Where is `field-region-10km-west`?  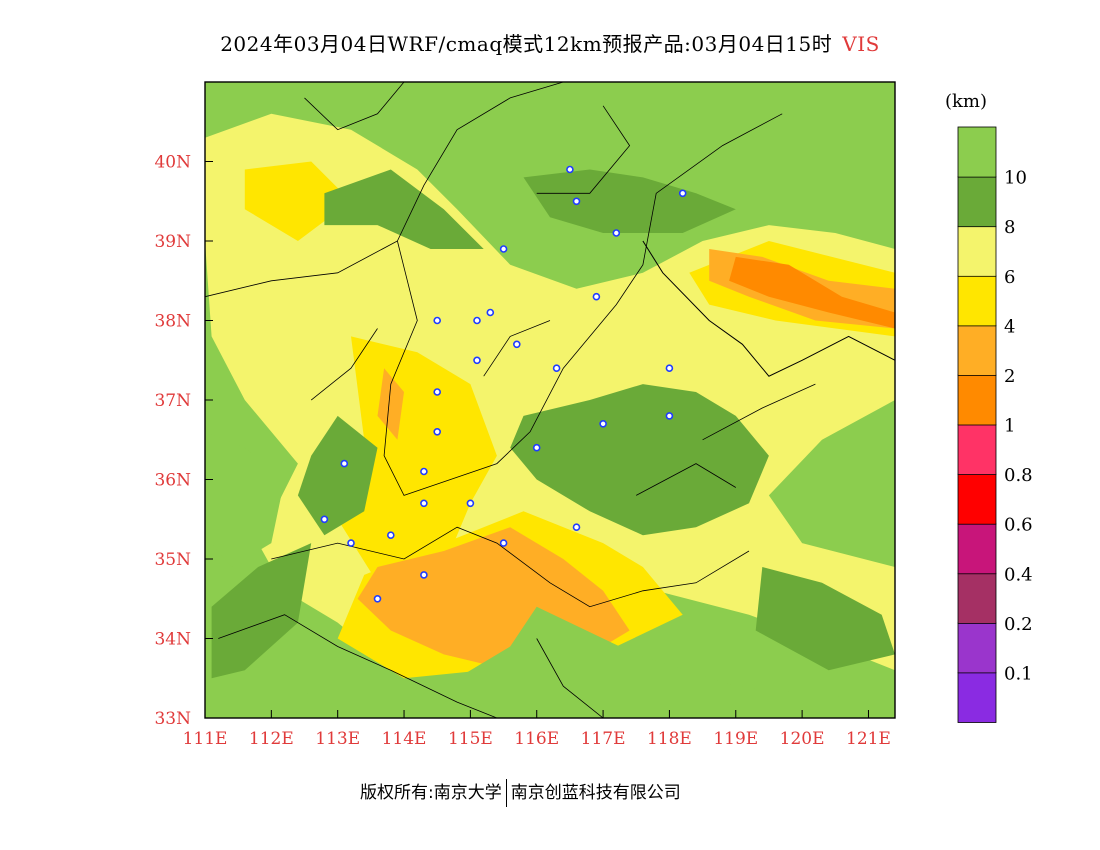 field-region-10km-west is located at coordinates (245, 499).